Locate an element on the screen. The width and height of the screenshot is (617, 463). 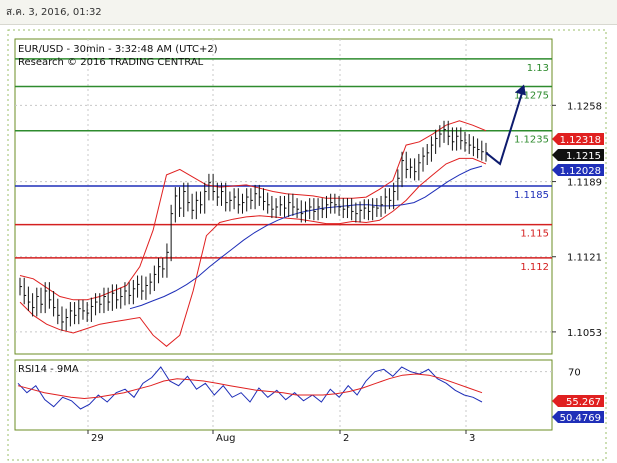
y-tick-label: 1.1258 is located at coordinates (584, 106).